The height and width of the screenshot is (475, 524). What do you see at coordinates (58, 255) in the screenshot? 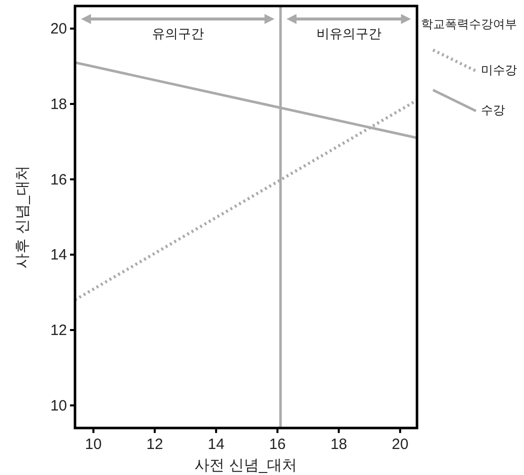
I see `y-tick-label: 14` at bounding box center [58, 255].